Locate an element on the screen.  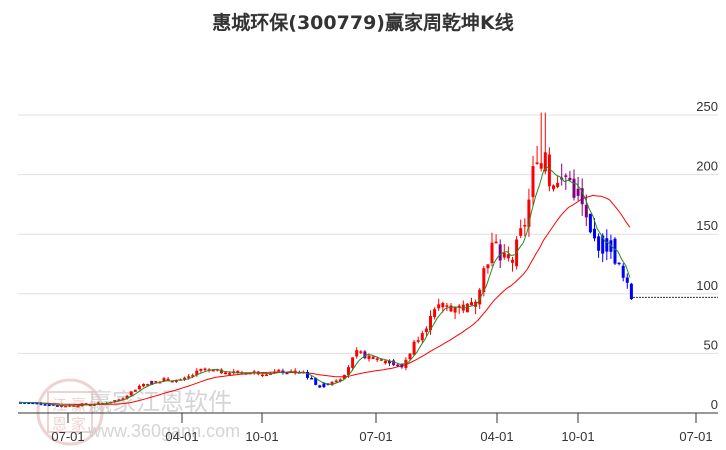
y-tick-label: 50 is located at coordinates (711, 344).